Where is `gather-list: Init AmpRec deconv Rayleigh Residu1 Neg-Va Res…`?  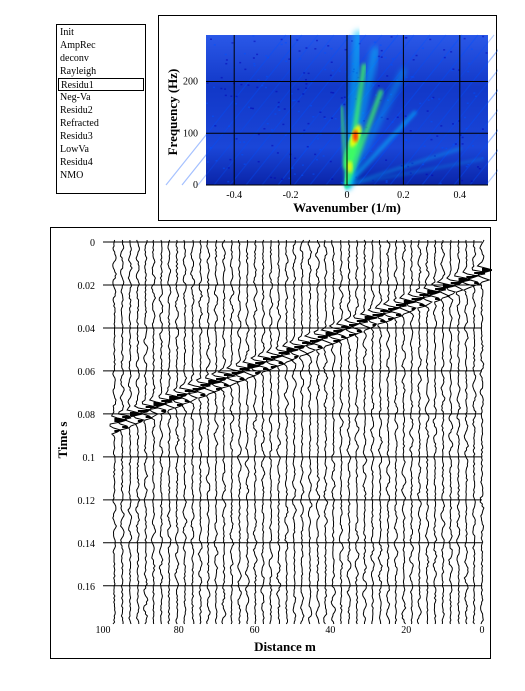
gather-list: Init AmpRec deconv Rayleigh Residu1 Neg-Va Res… is located at coordinates (101, 109).